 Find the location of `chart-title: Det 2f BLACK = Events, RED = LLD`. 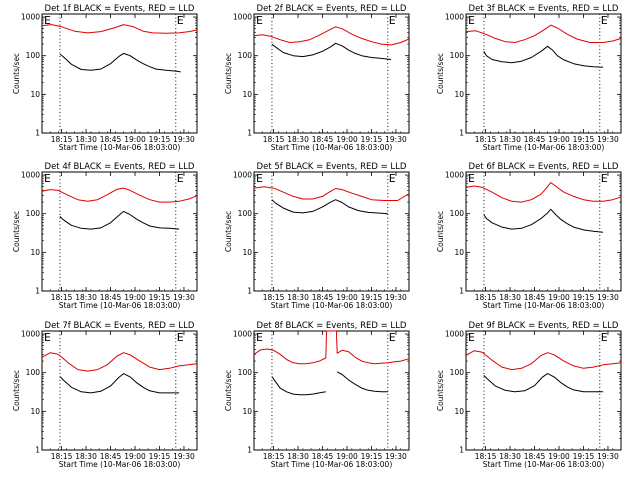

chart-title: Det 2f BLACK = Events, RED = LLD is located at coordinates (332, 9).